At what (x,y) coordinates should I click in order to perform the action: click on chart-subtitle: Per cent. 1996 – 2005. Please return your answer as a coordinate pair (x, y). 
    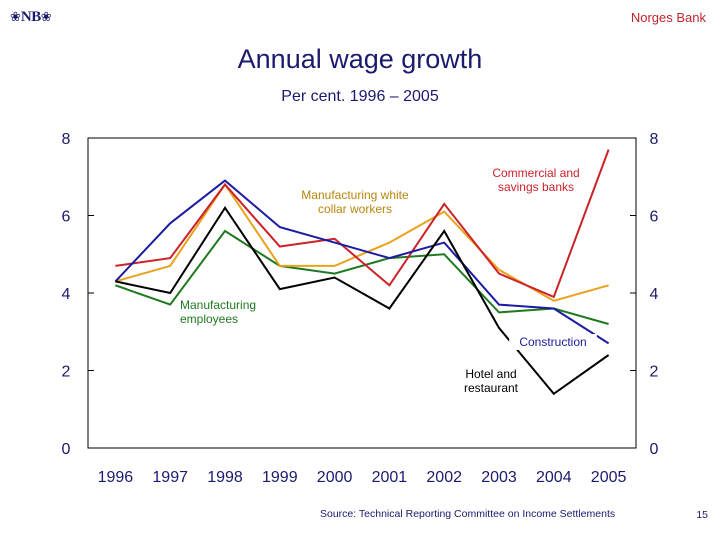
    Looking at the image, I should click on (360, 96).